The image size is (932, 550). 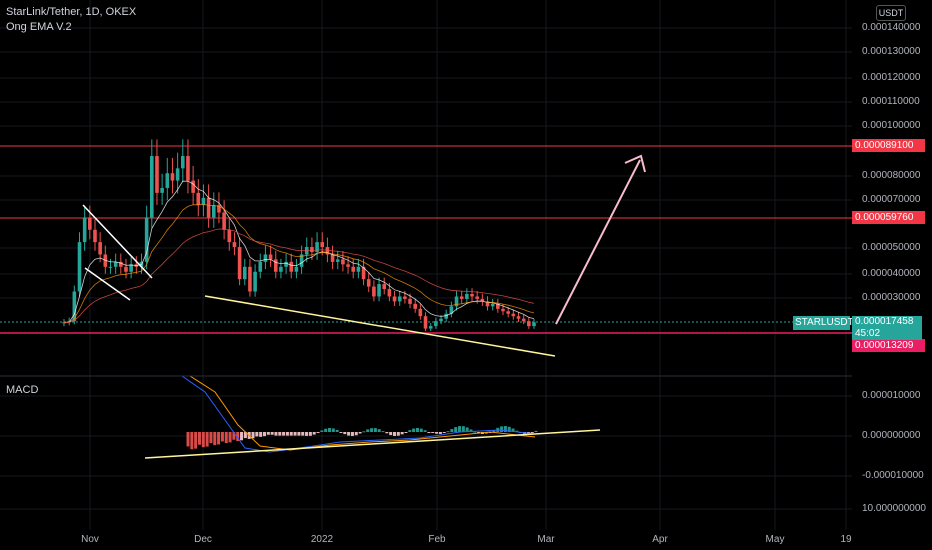 What do you see at coordinates (71, 12) in the screenshot?
I see `symbol-title: StarLink/Tether, 1D, OKEX` at bounding box center [71, 12].